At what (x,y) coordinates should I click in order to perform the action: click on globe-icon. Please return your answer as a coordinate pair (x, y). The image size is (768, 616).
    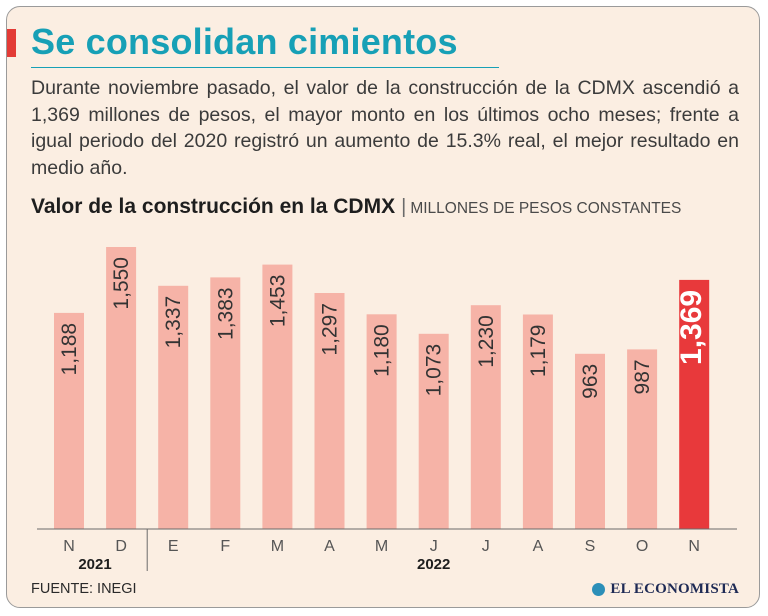
    Looking at the image, I should click on (599, 589).